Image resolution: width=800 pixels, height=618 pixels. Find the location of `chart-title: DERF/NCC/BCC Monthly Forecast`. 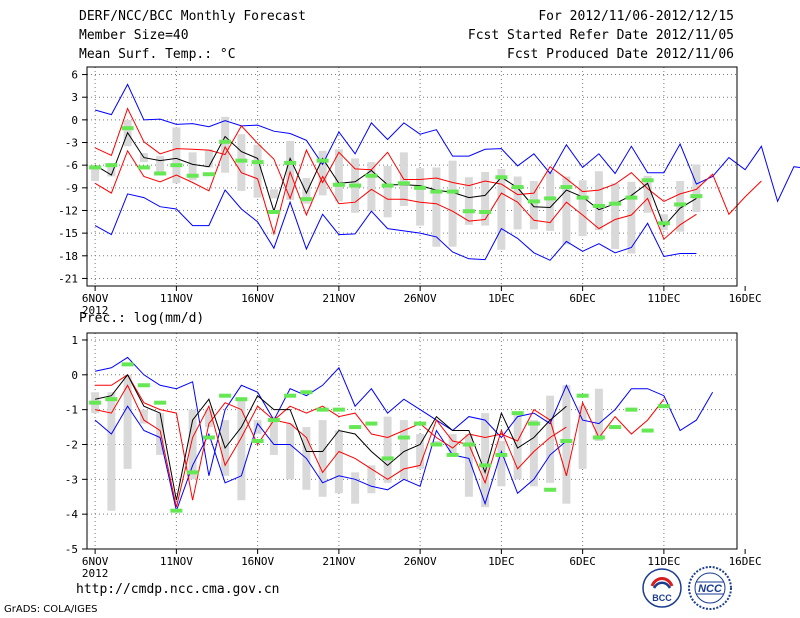

chart-title: DERF/NCC/BCC Monthly Forecast is located at coordinates (192, 16).